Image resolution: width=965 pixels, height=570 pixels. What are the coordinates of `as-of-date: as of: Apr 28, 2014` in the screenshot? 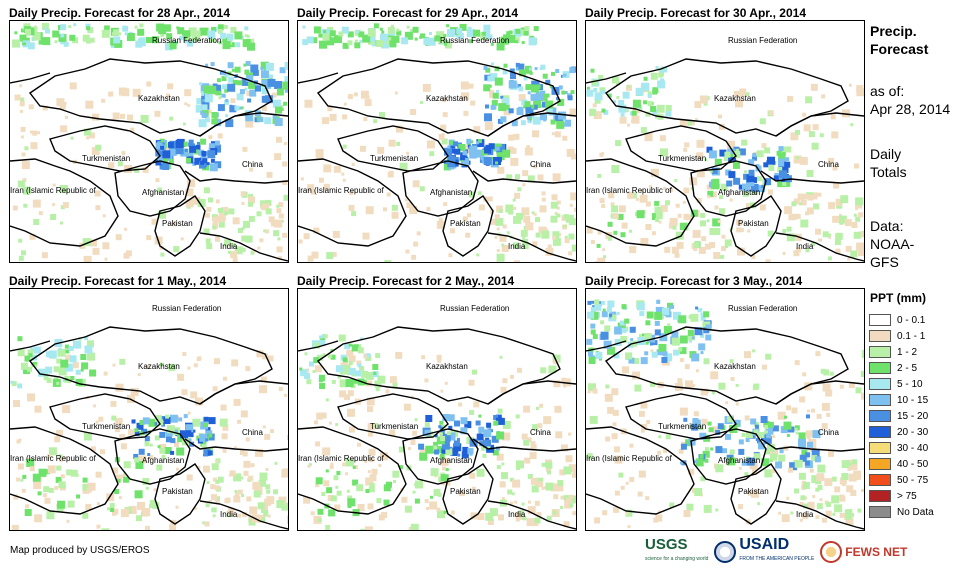 It's located at (910, 100).